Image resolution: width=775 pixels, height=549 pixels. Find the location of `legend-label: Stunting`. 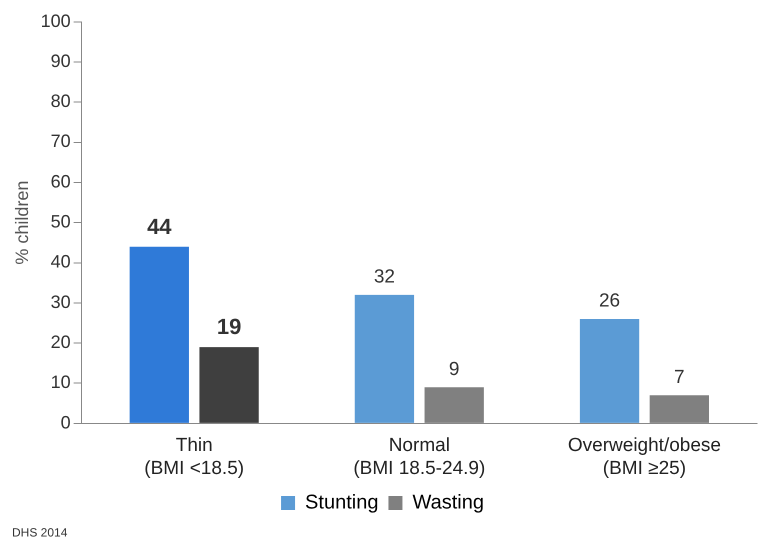

legend-label: Stunting is located at coordinates (341, 503).